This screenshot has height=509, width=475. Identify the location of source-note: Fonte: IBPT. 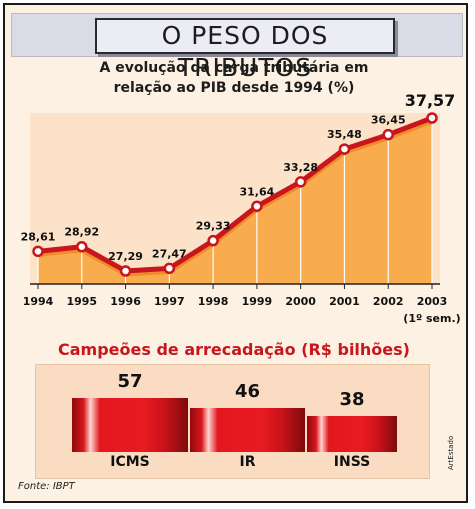
(46, 486).